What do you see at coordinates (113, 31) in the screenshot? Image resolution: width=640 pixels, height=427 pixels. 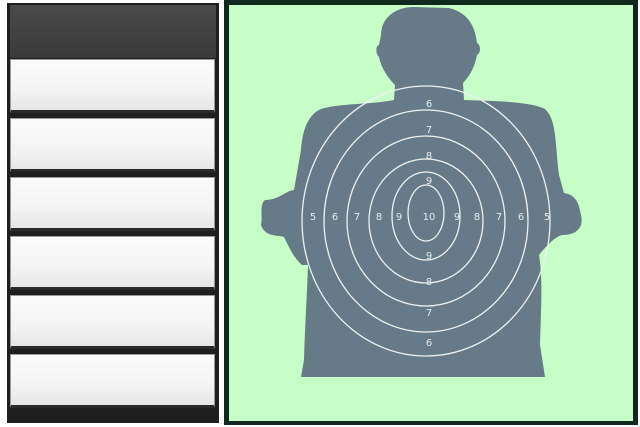 I see `side-panel-header` at bounding box center [113, 31].